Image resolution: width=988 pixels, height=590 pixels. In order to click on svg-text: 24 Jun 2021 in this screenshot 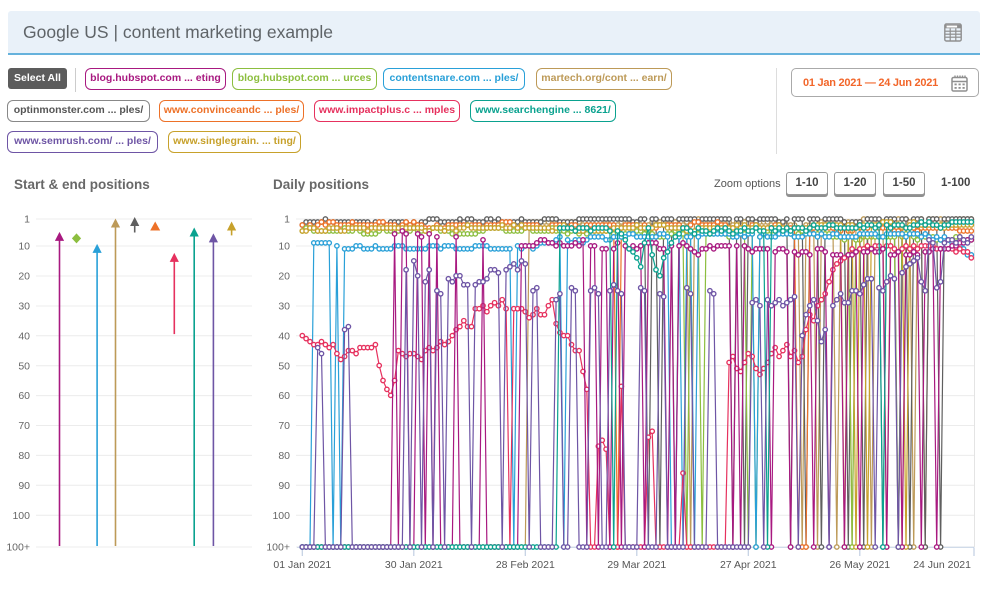, I will do `click(942, 565)`.